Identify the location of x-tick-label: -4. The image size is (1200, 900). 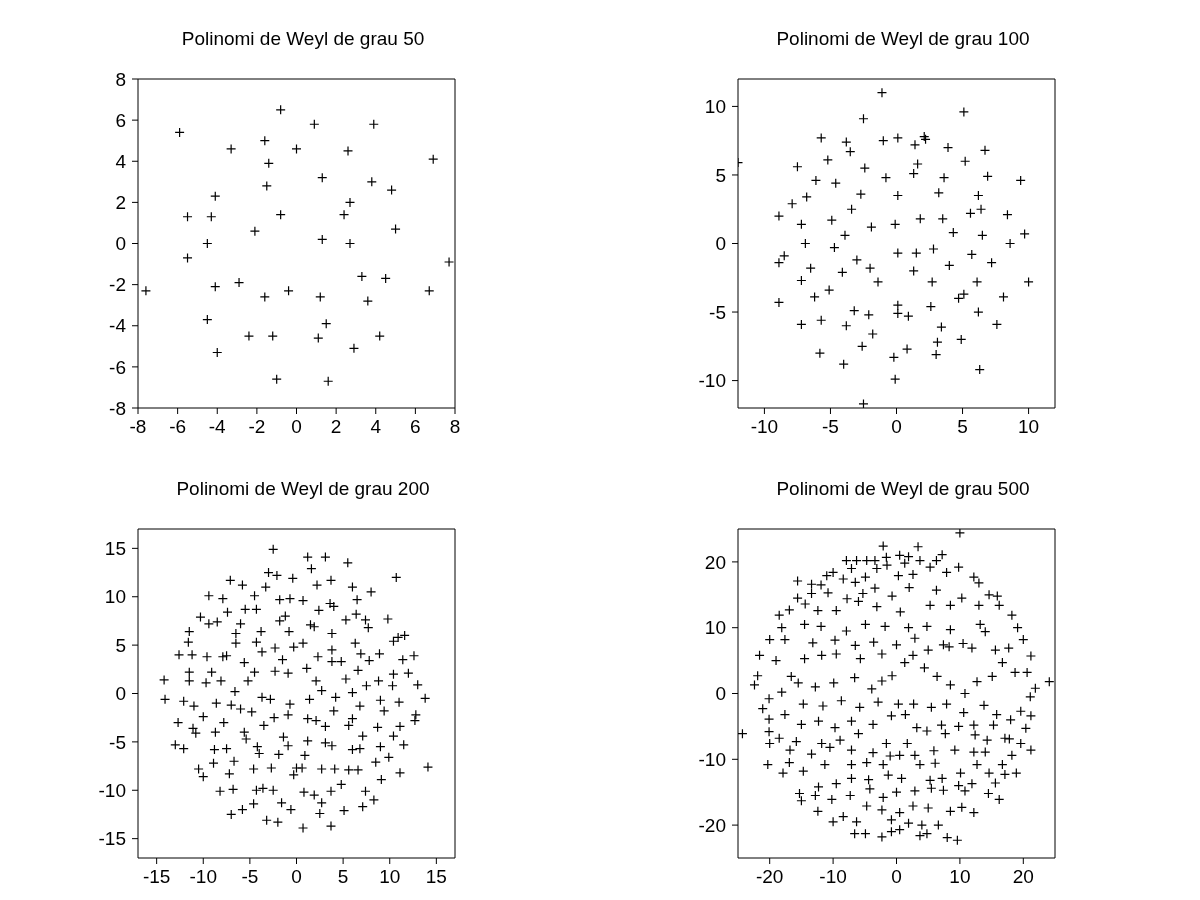
(217, 427).